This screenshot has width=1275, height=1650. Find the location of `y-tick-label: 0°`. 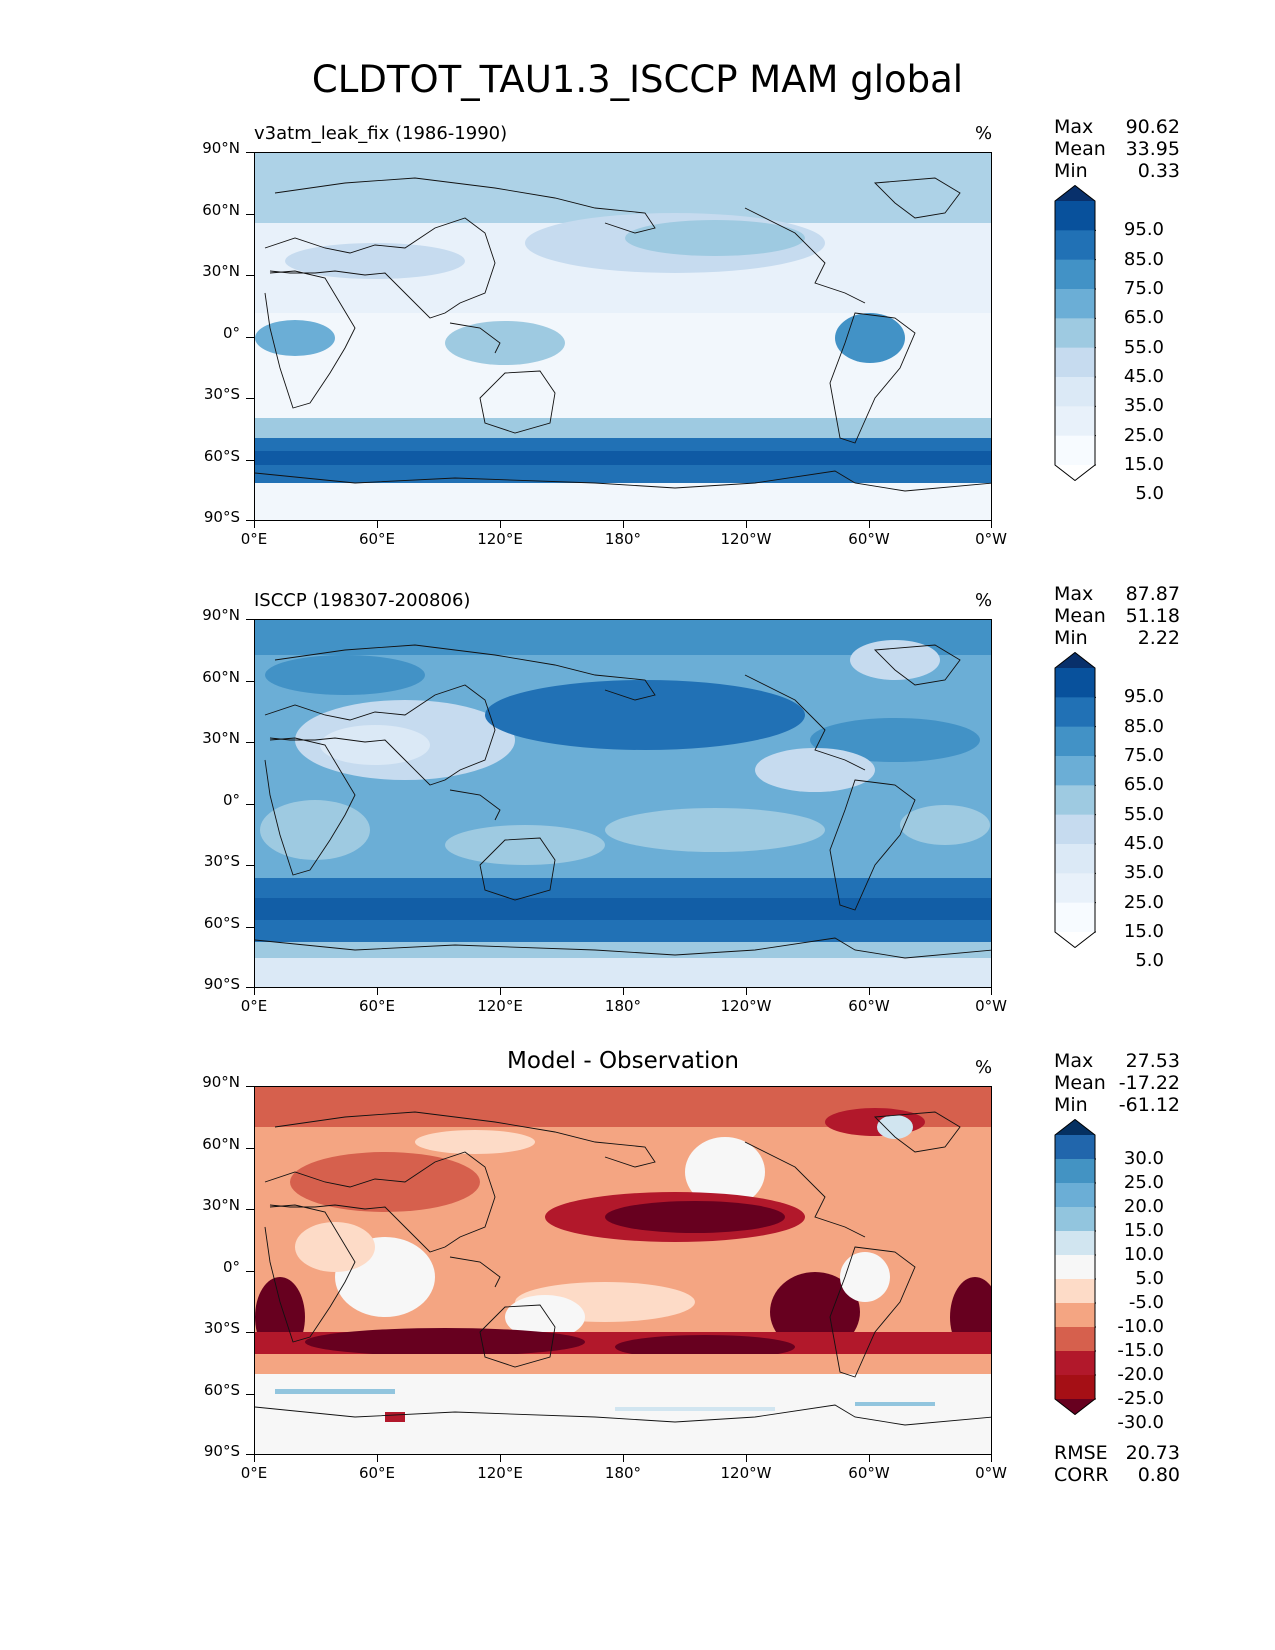

y-tick-label: 0° is located at coordinates (231, 1267).